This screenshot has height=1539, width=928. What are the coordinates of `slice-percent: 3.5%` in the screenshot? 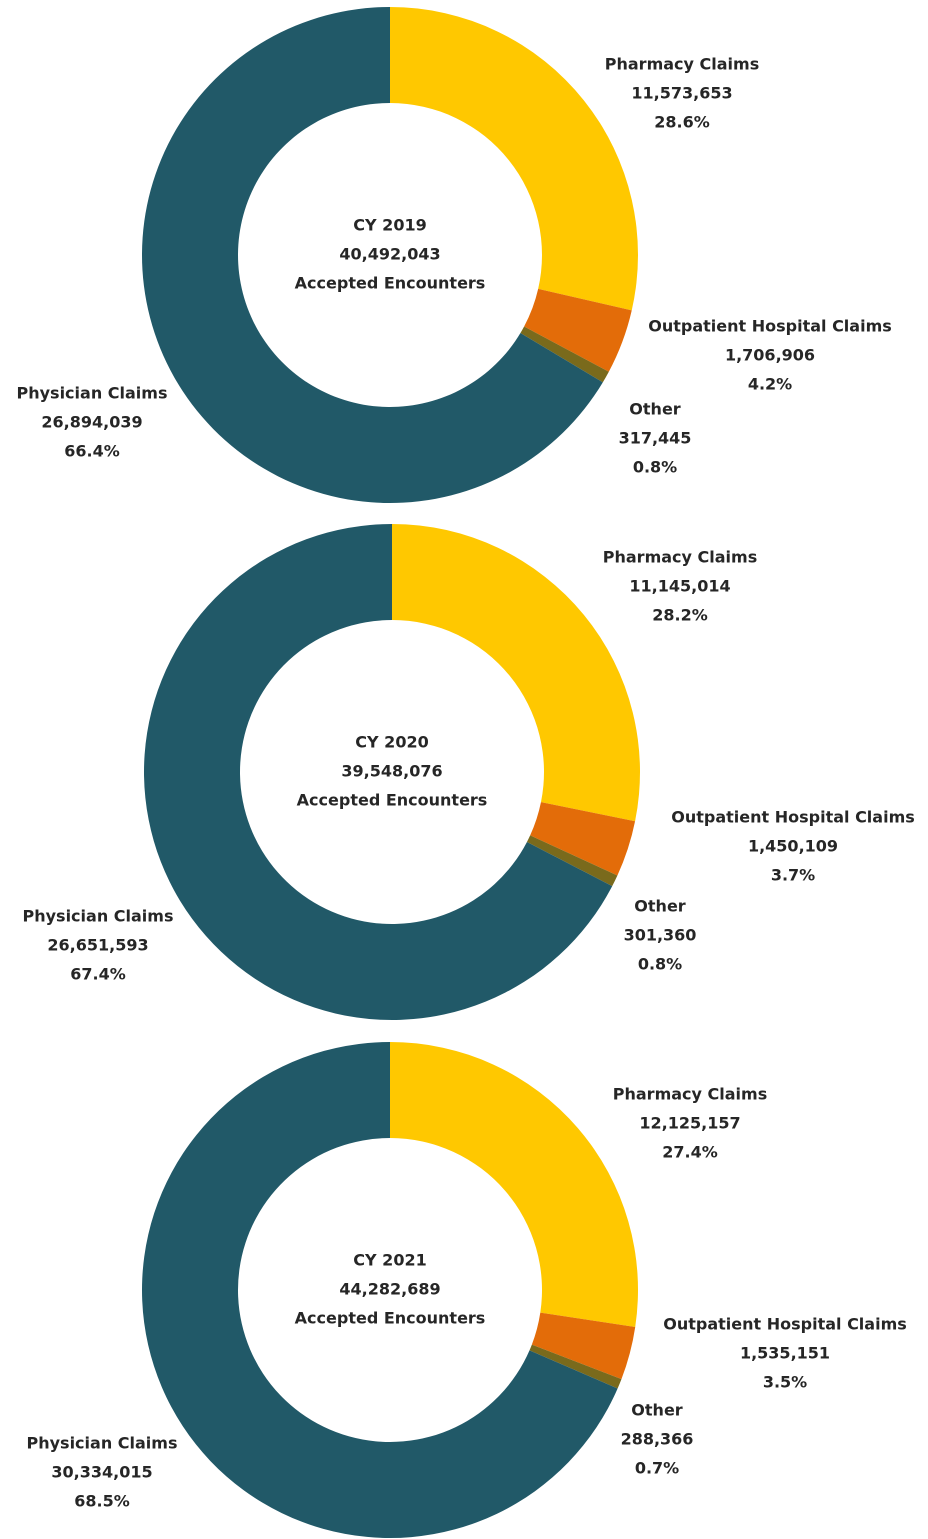 It's located at (785, 1382).